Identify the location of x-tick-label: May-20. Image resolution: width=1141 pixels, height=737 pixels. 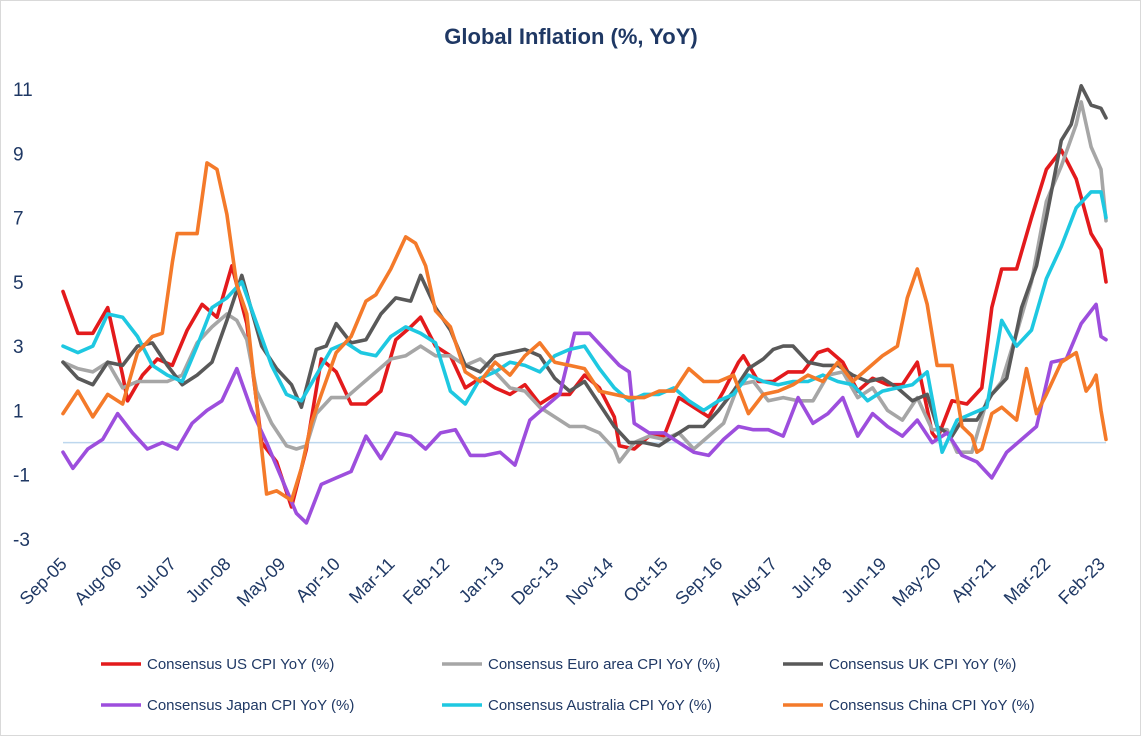
(916, 582).